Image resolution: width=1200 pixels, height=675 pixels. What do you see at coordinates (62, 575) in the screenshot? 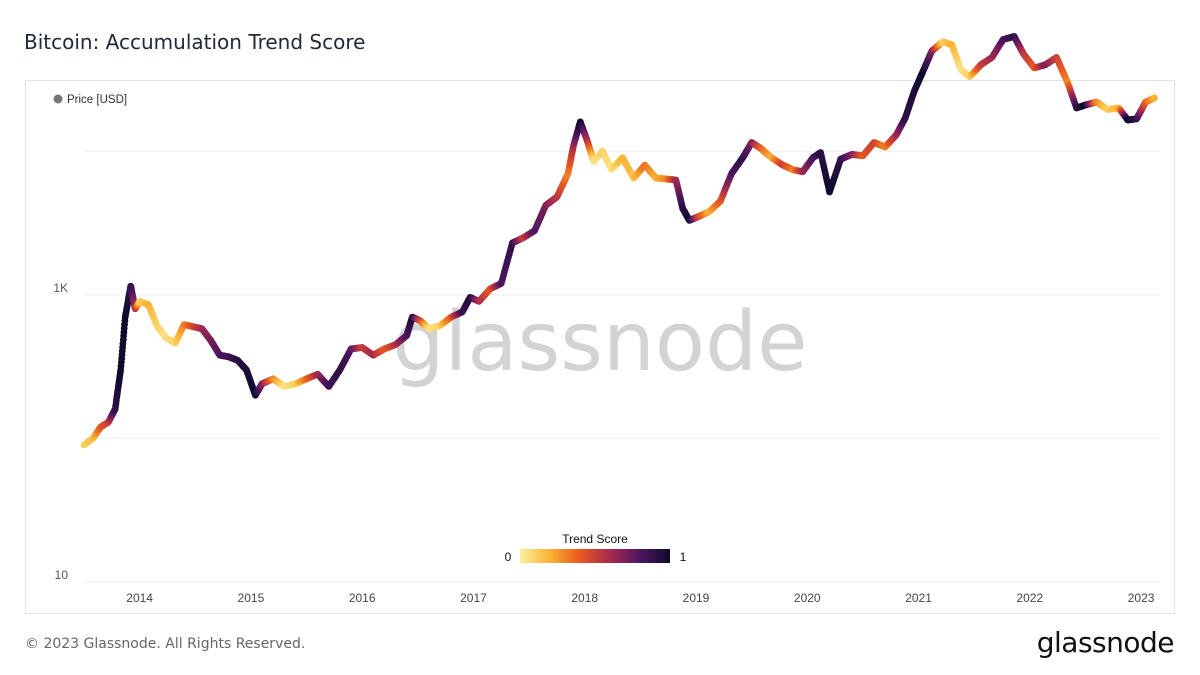
I see `y-tick-label: 10` at bounding box center [62, 575].